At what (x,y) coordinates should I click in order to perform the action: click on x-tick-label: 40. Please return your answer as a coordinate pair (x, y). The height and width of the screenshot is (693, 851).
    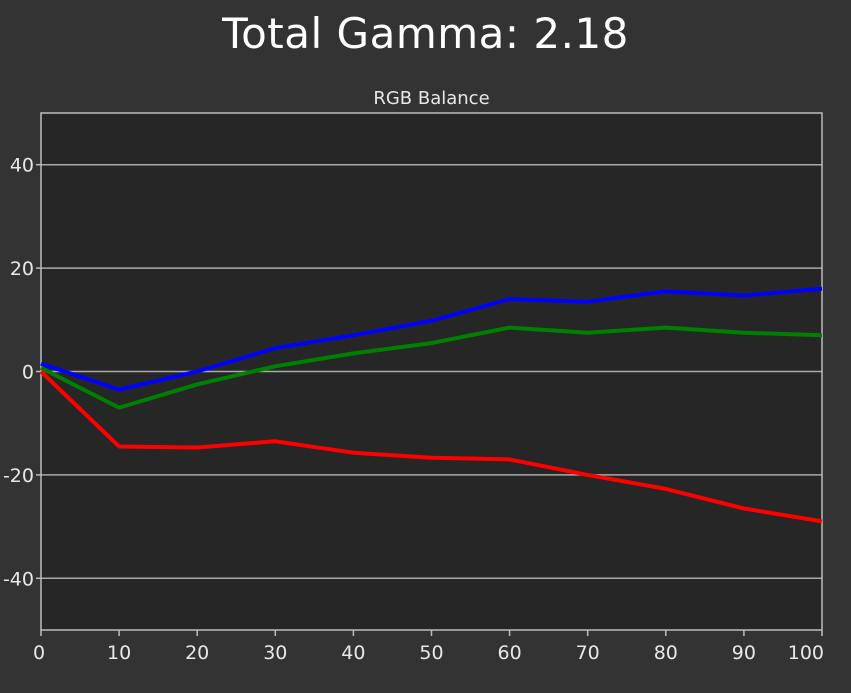
    Looking at the image, I should click on (353, 653).